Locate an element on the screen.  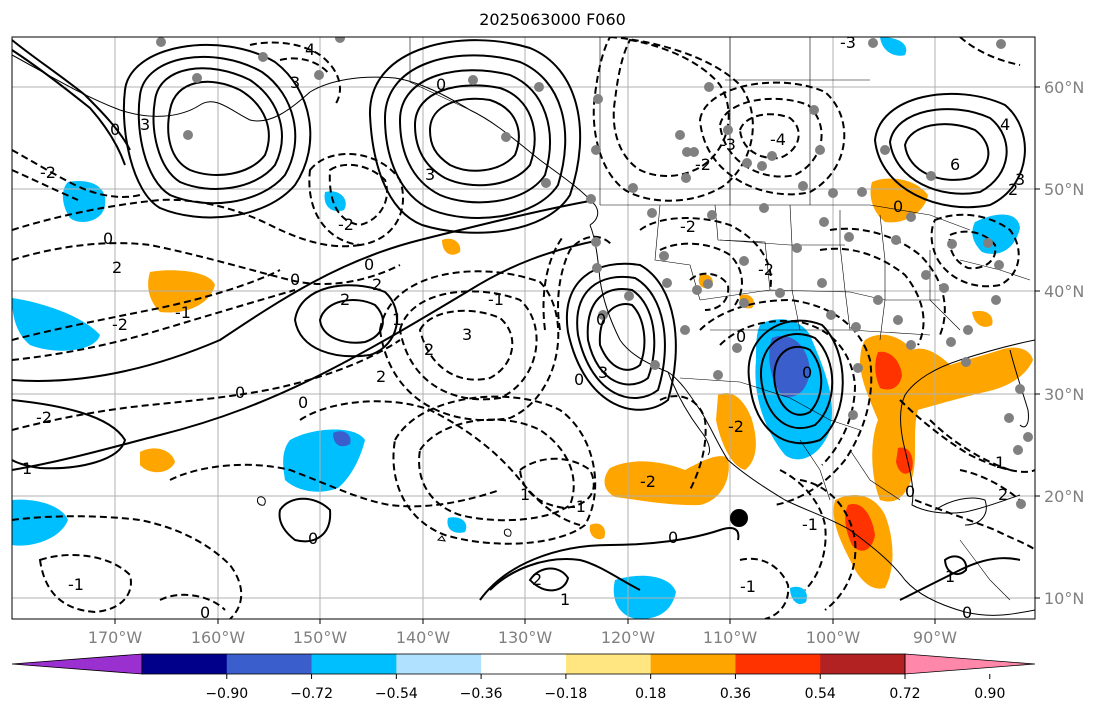
baja-california is located at coordinates (689, 413).